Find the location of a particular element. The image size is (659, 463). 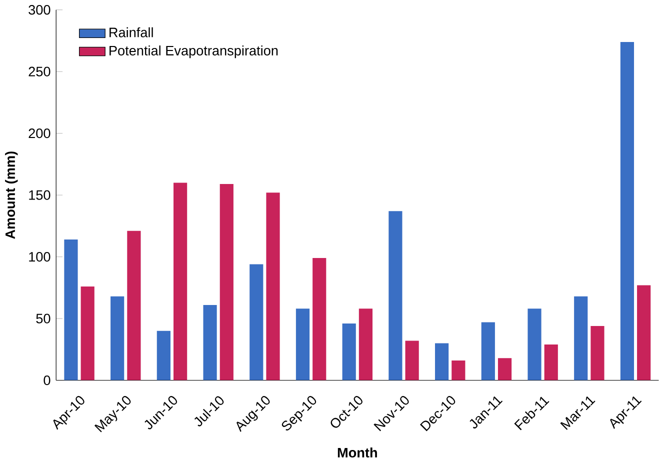

y-axis-title: Amount (mm) is located at coordinates (11, 196).